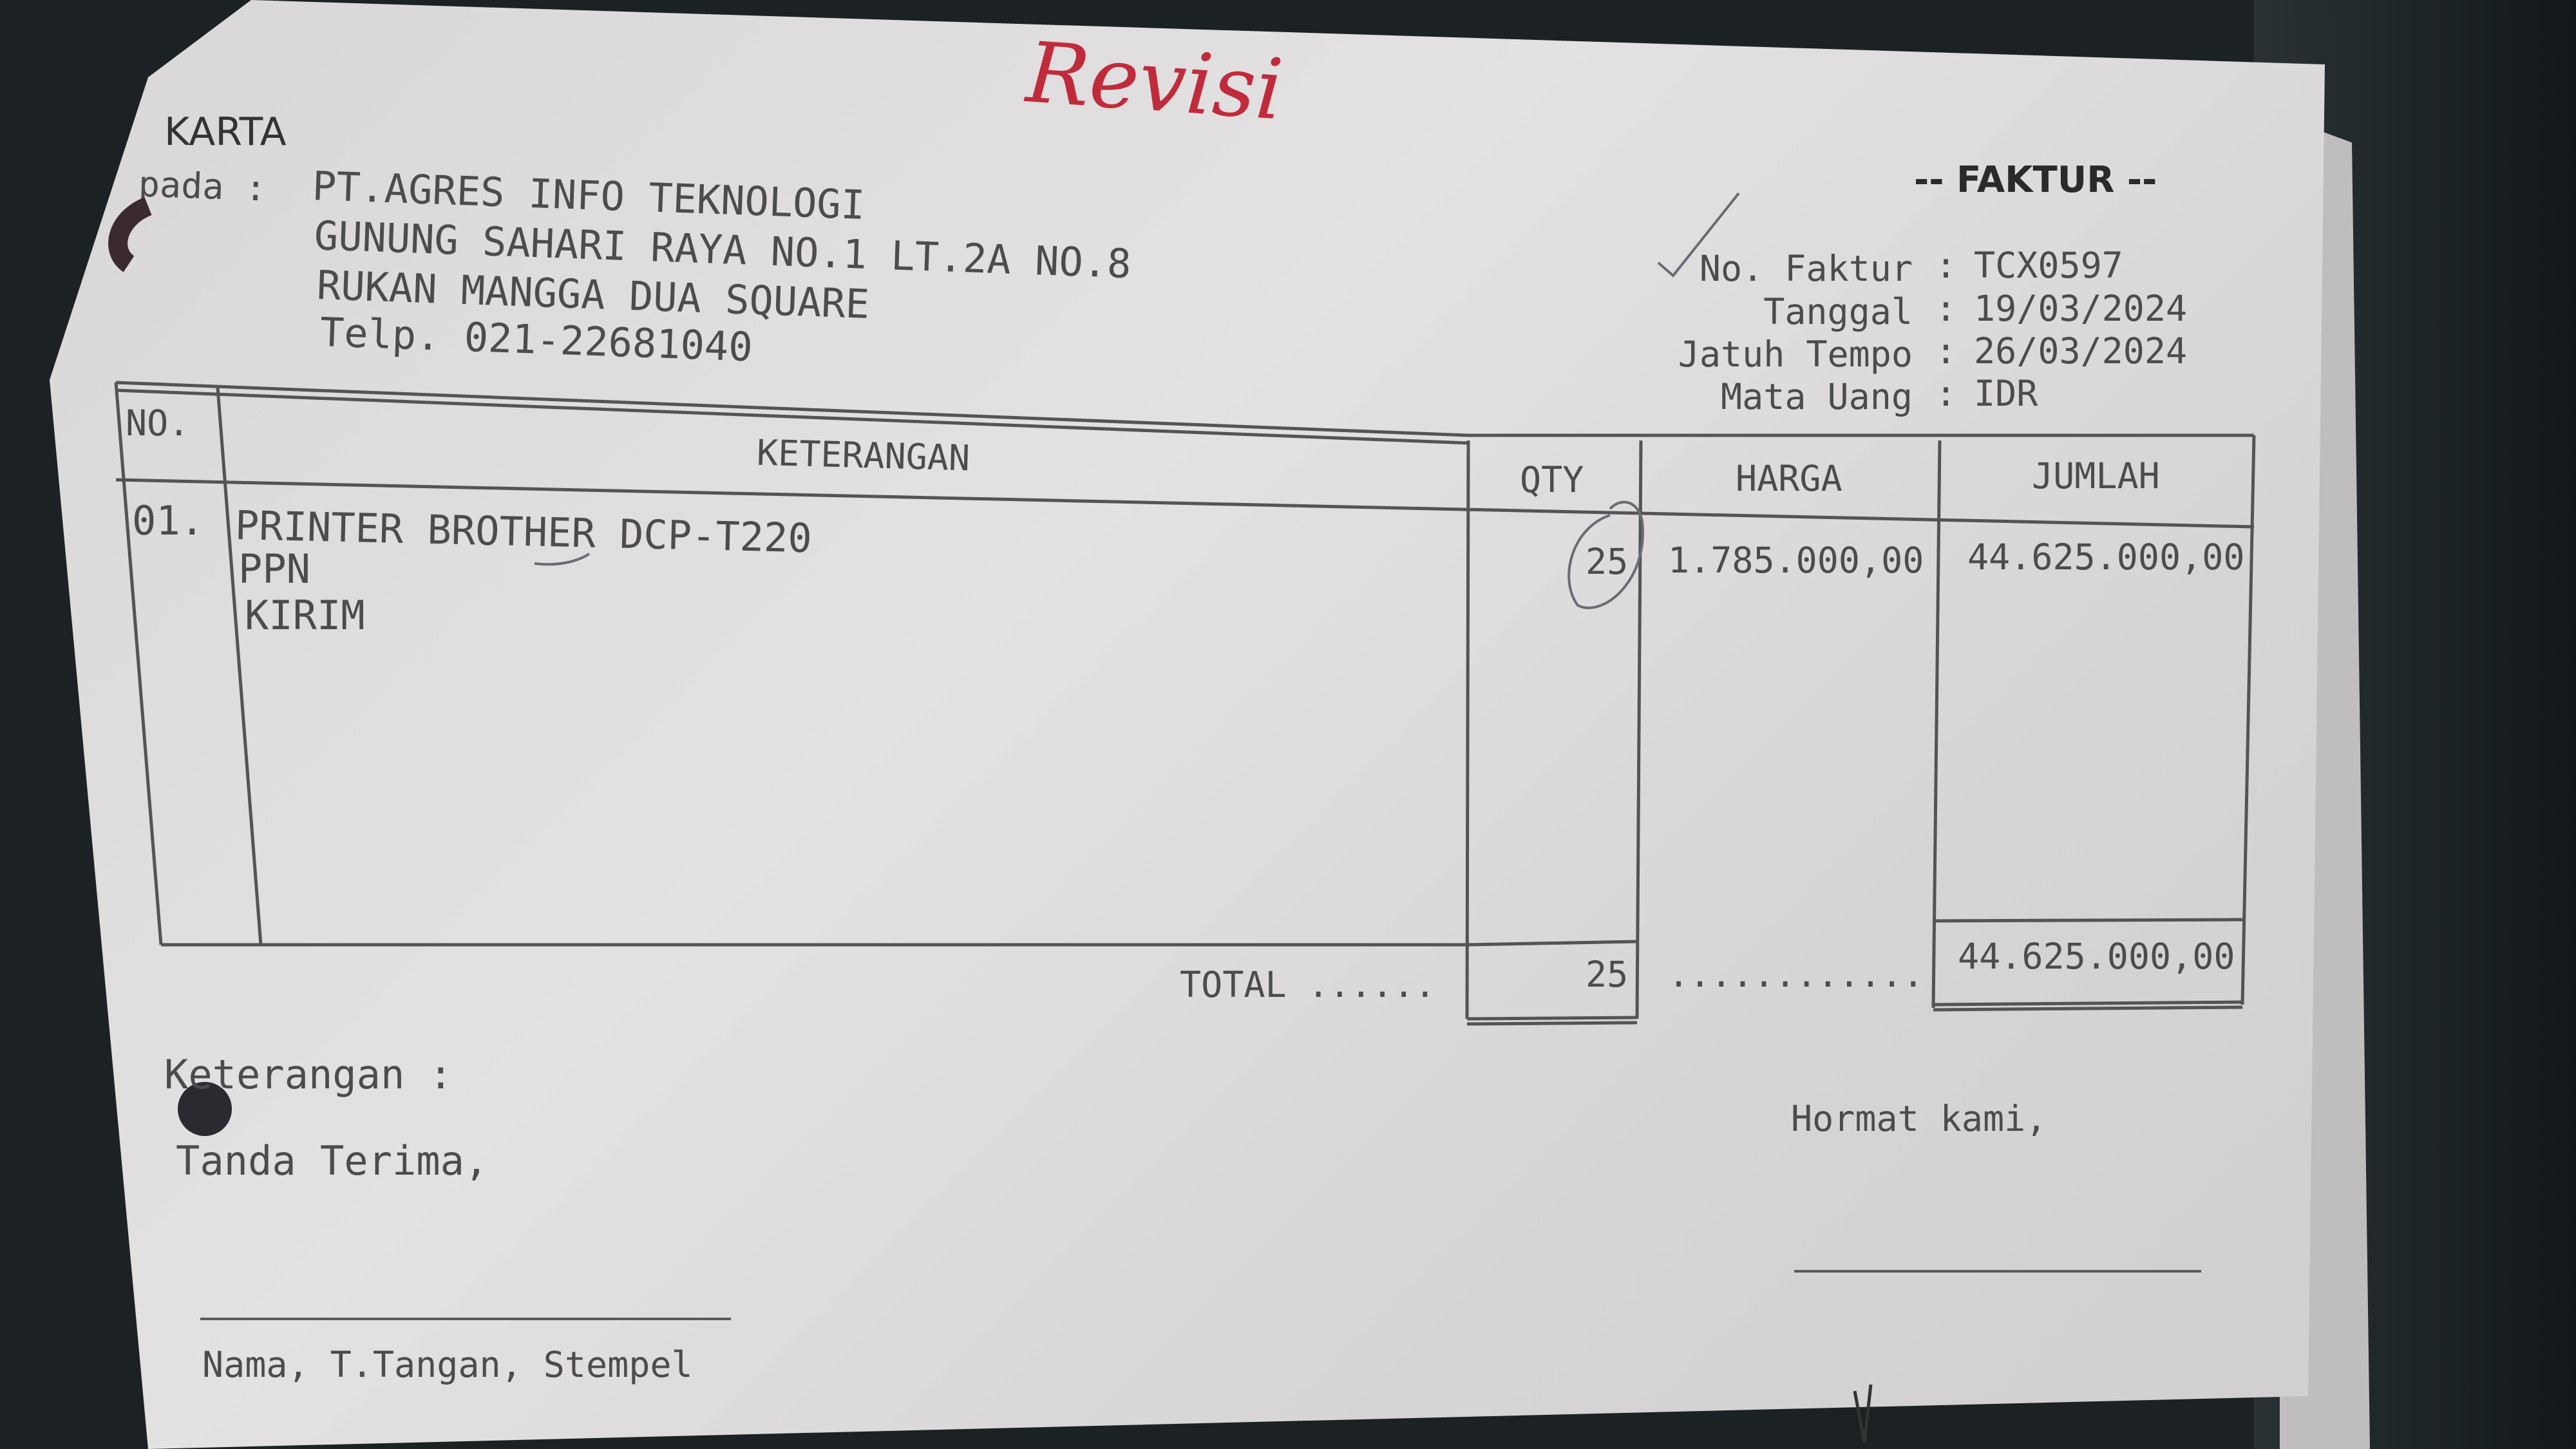 The image size is (2576, 1449). What do you see at coordinates (1552, 1023) in the screenshot?
I see `total-qty-box-bottom-double` at bounding box center [1552, 1023].